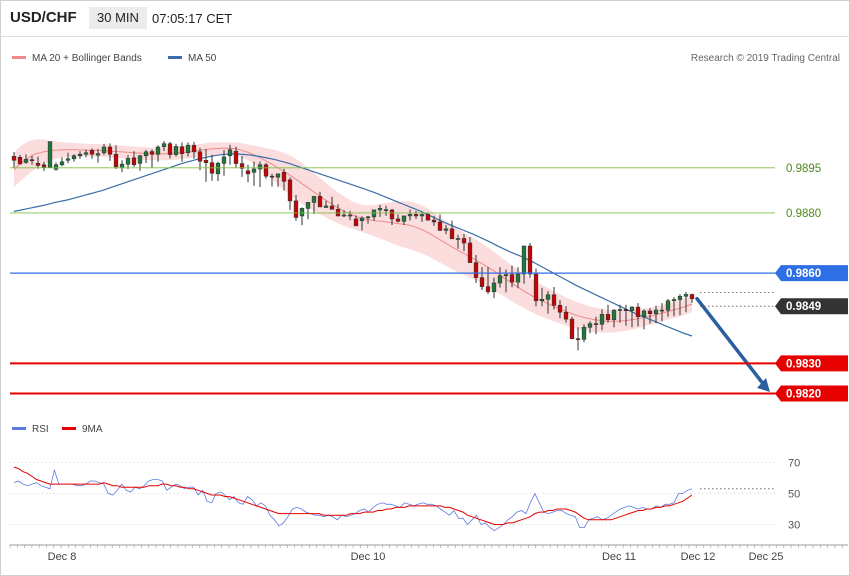 The width and height of the screenshot is (850, 576). I want to click on price-tag-0.9849: 0.9849, so click(811, 306).